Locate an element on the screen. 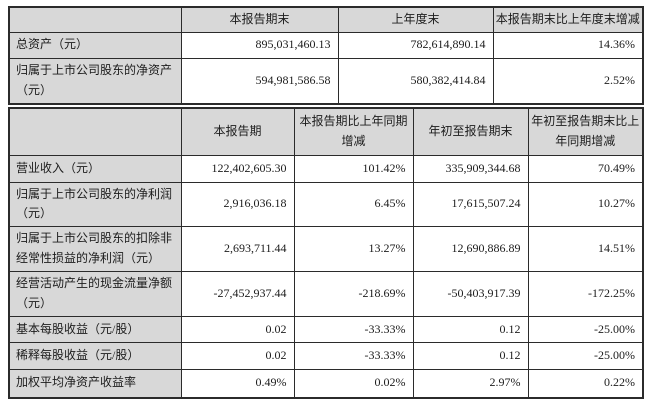  row-label-diluted-eps: 稀释每股收益（元/股） is located at coordinates (95, 356).